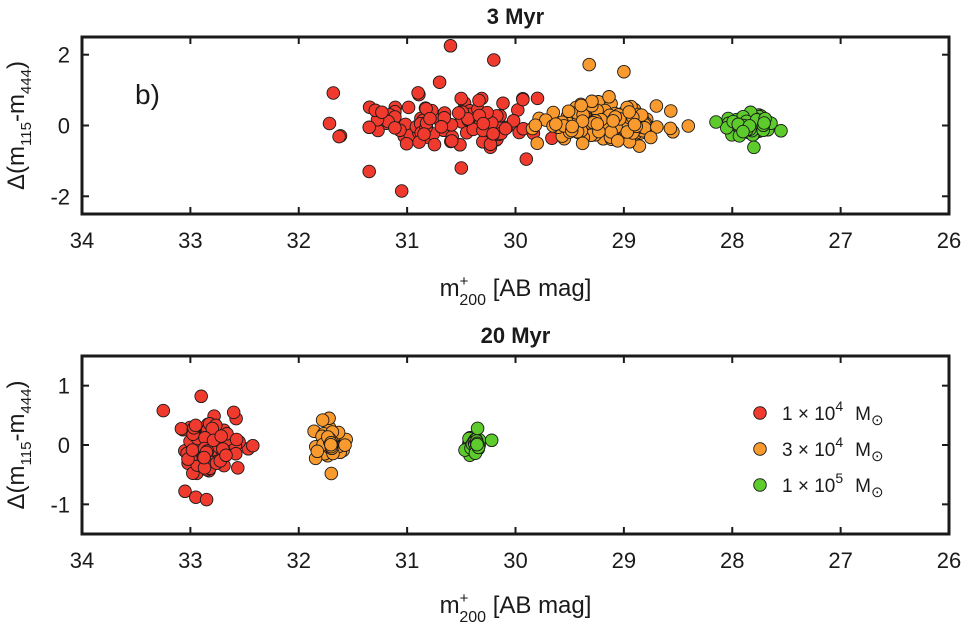 The width and height of the screenshot is (968, 625). What do you see at coordinates (516, 335) in the screenshot?
I see `chart-title: 20 Myr` at bounding box center [516, 335].